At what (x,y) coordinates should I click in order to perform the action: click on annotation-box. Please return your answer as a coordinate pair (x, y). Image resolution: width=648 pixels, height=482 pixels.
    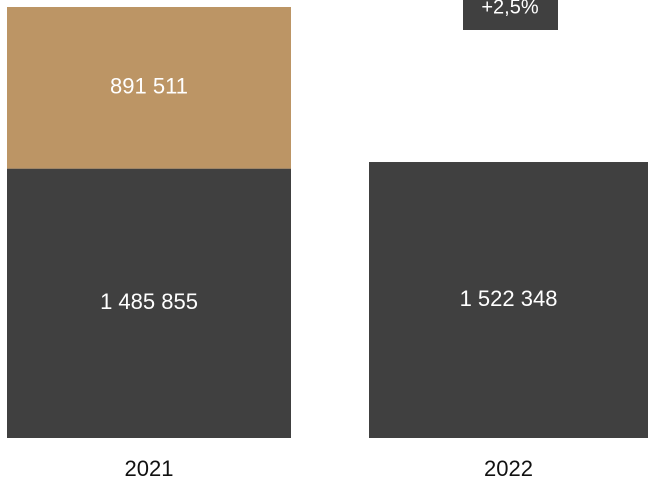
    Looking at the image, I should click on (510, 15).